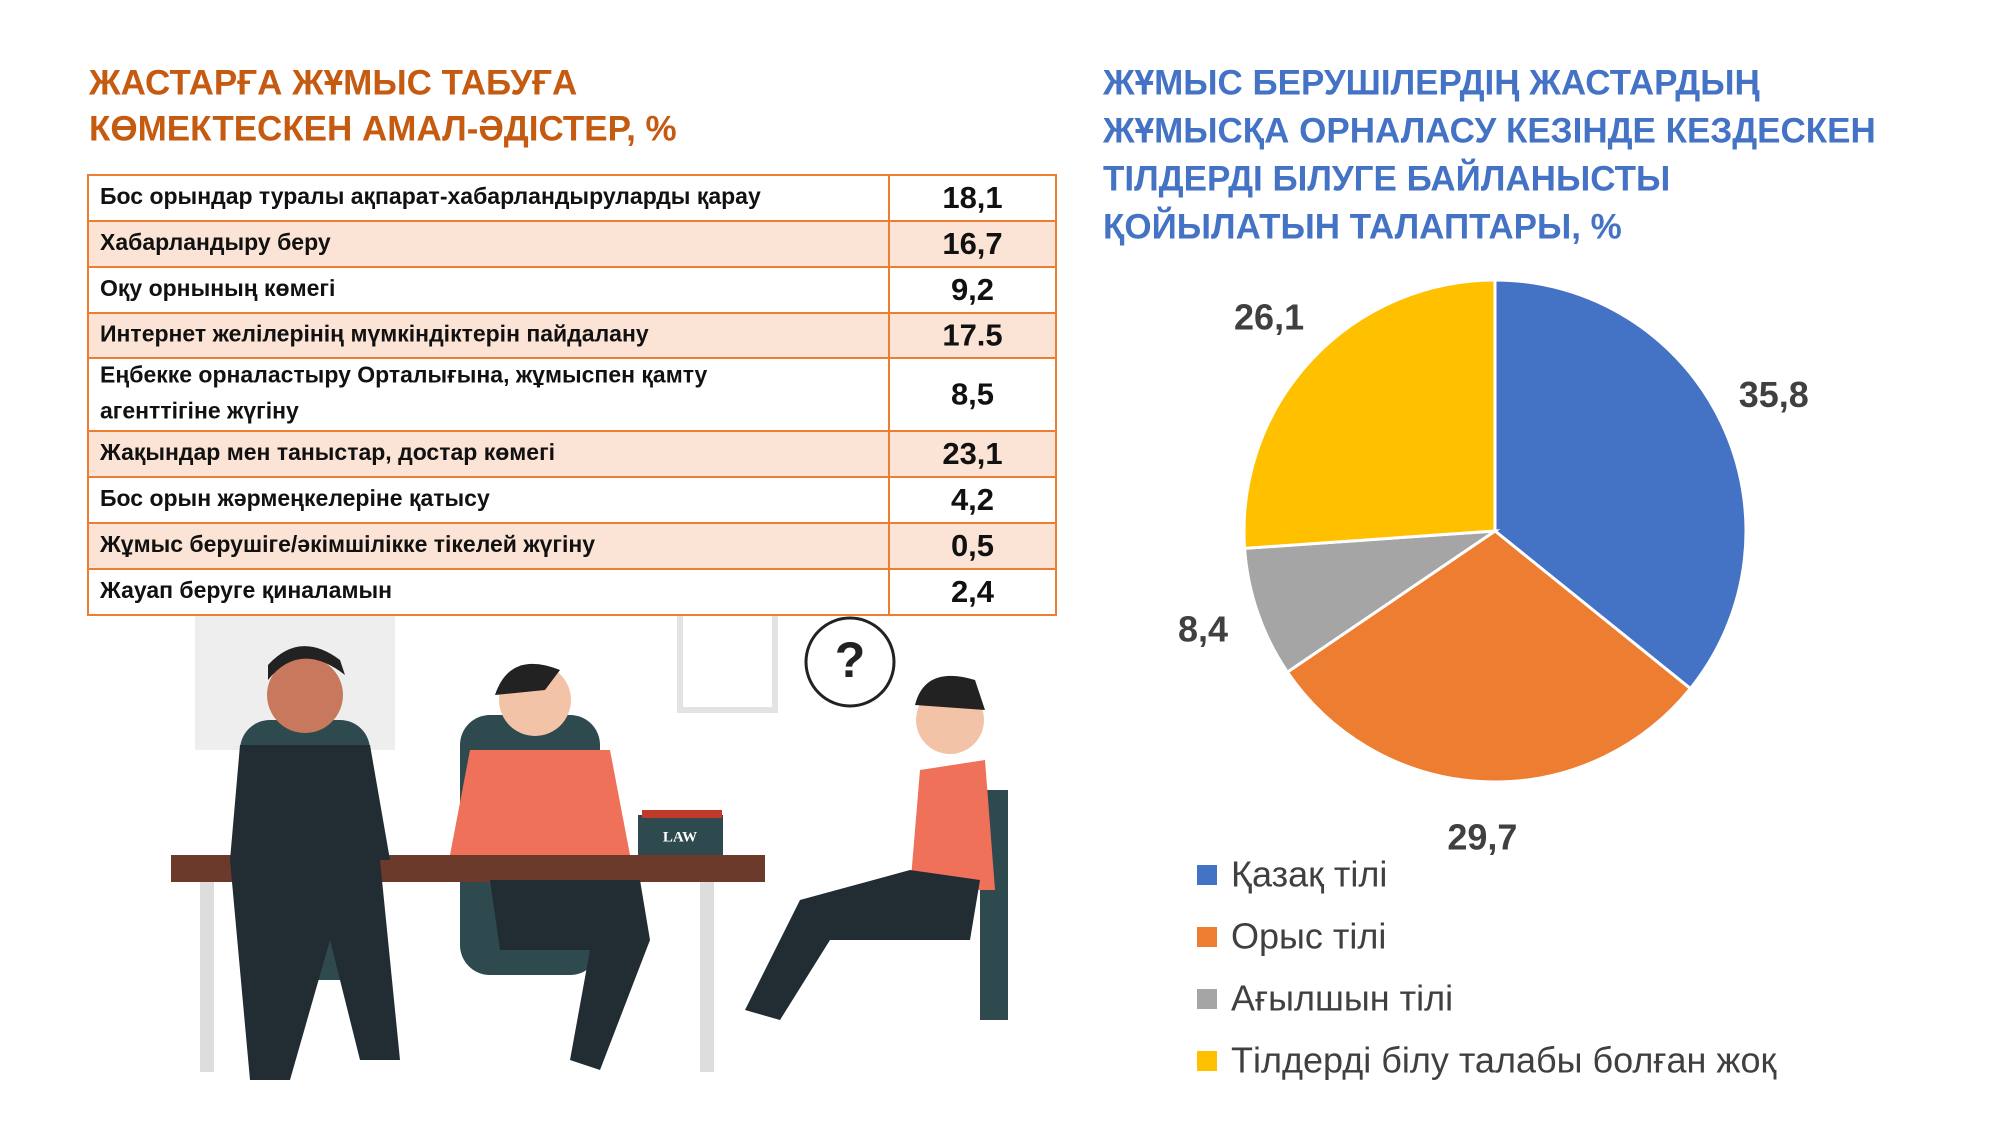 This screenshot has width=2000, height=1125. Describe the element at coordinates (1342, 998) in the screenshot. I see `legend-label: Ағылшын тілі` at that location.